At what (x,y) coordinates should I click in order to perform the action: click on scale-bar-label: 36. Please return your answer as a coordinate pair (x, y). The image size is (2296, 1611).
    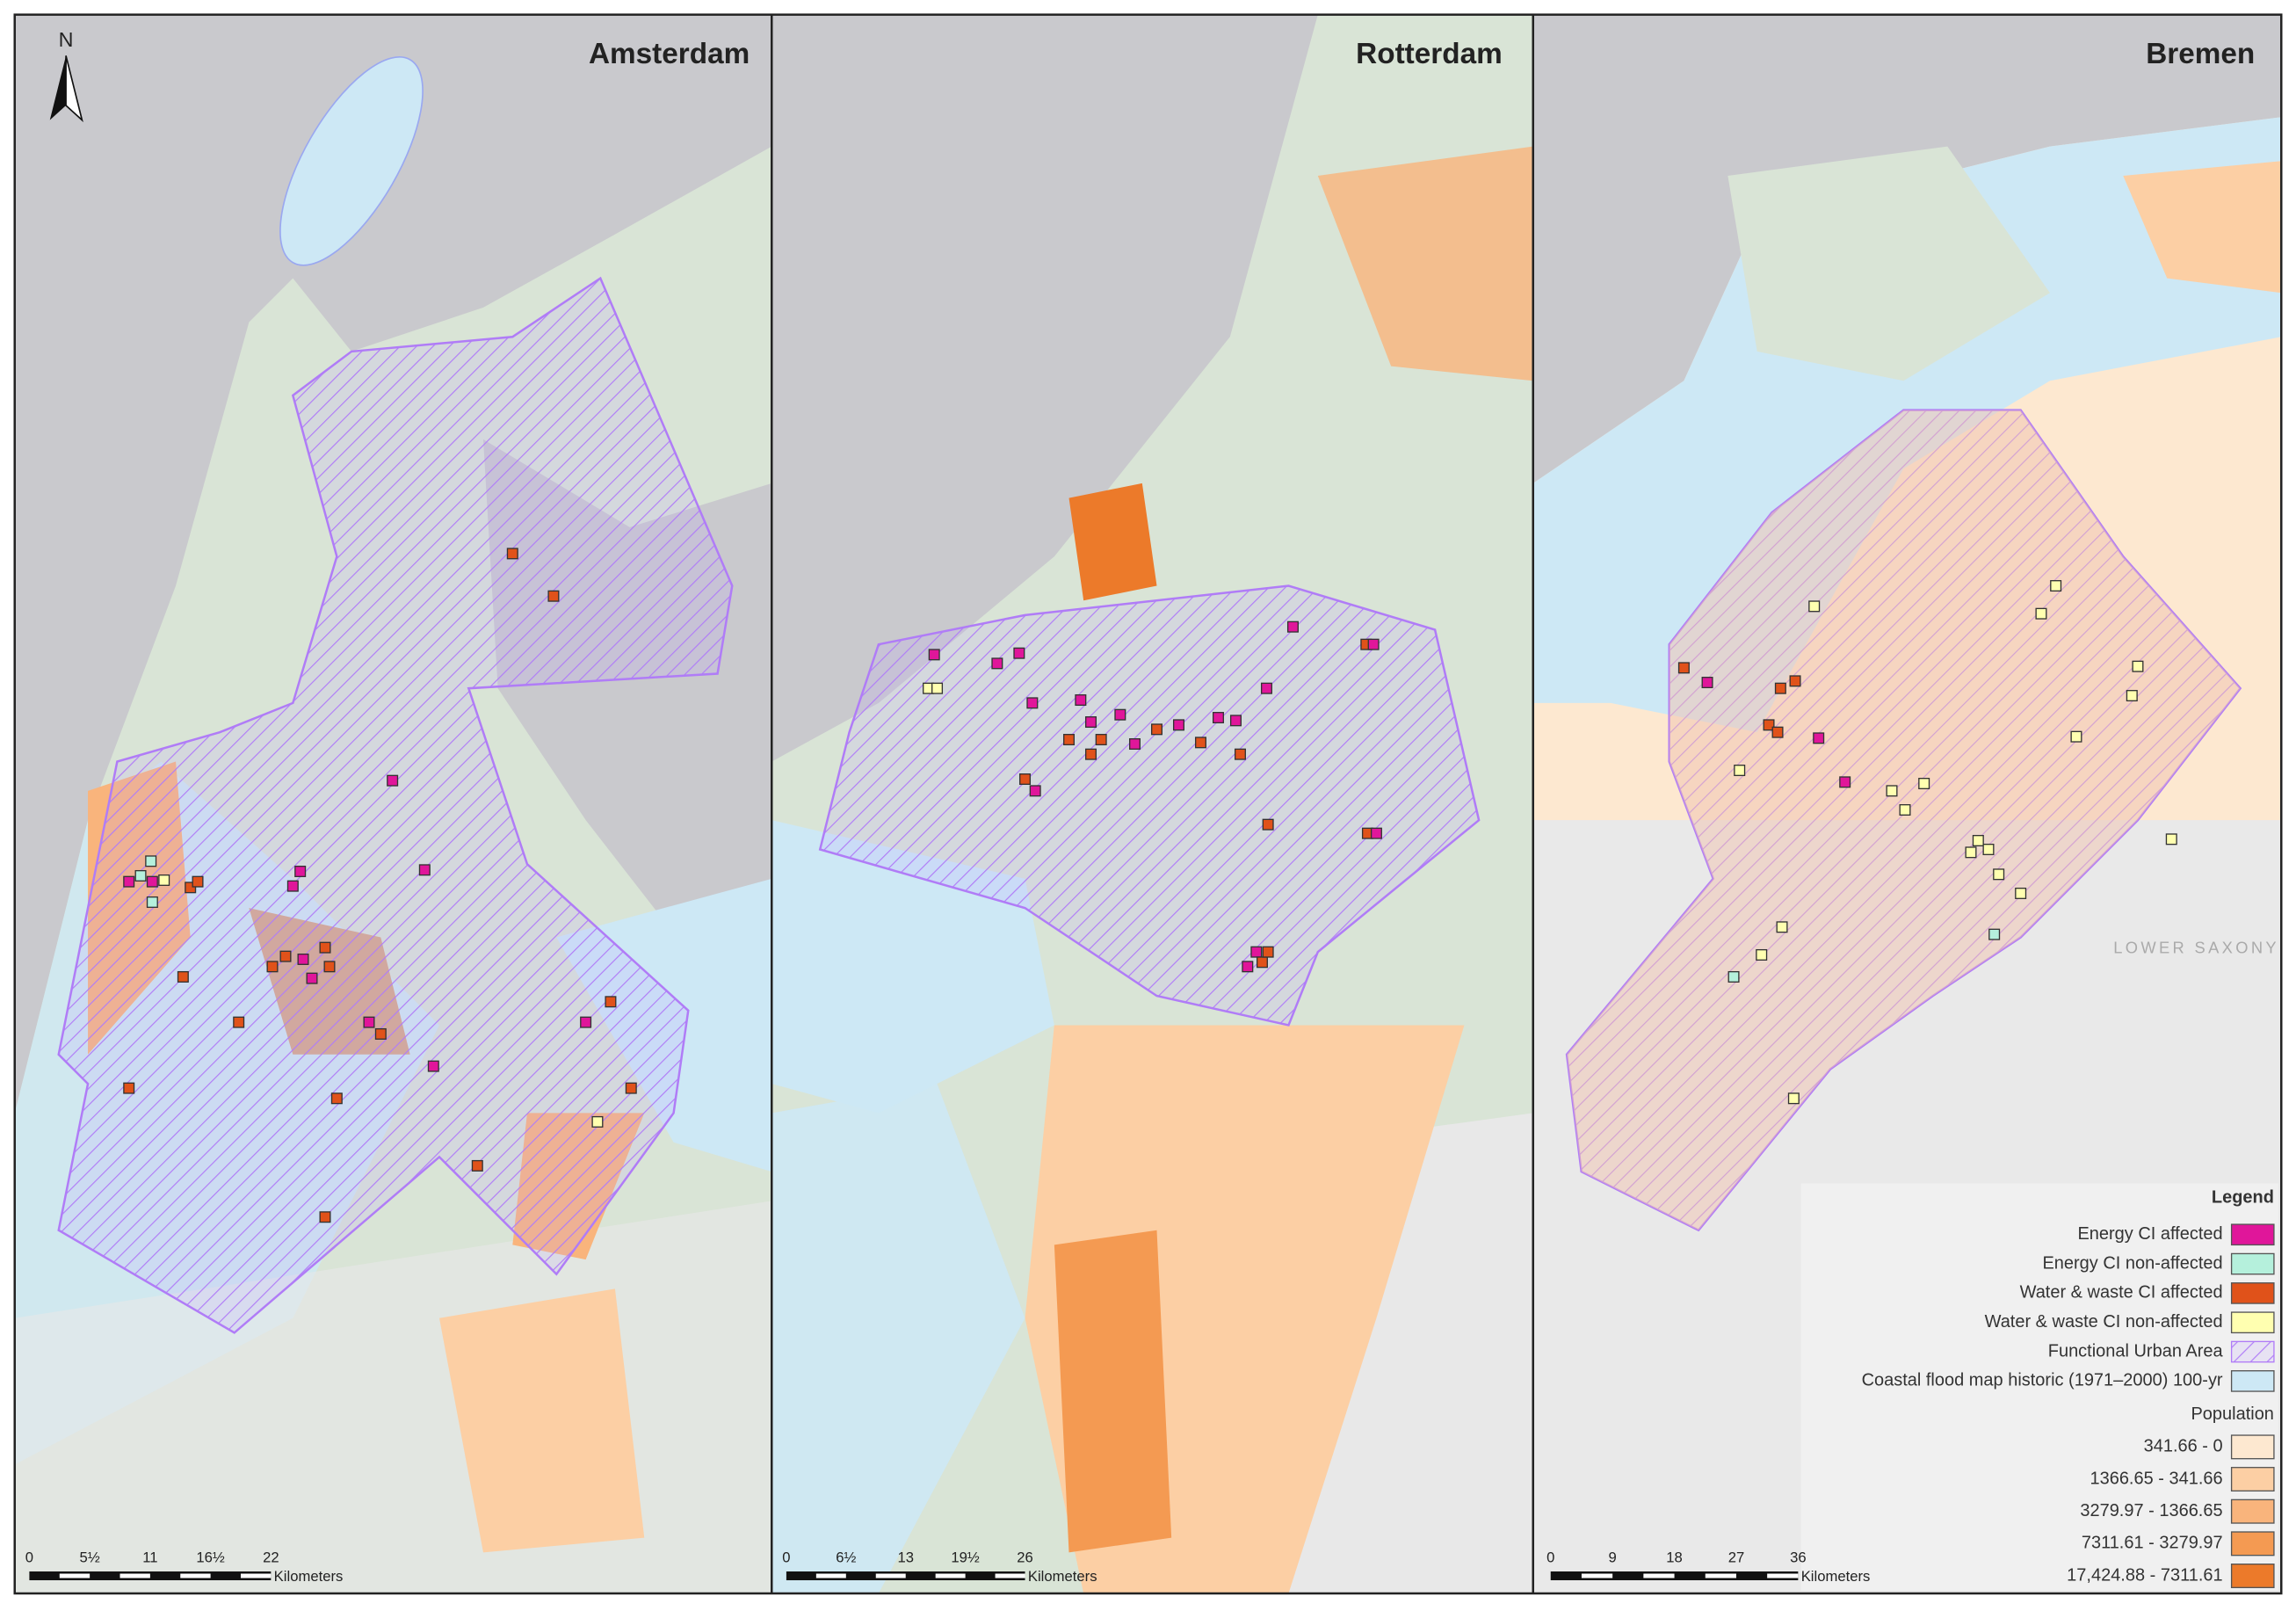
    Looking at the image, I should click on (1798, 1557).